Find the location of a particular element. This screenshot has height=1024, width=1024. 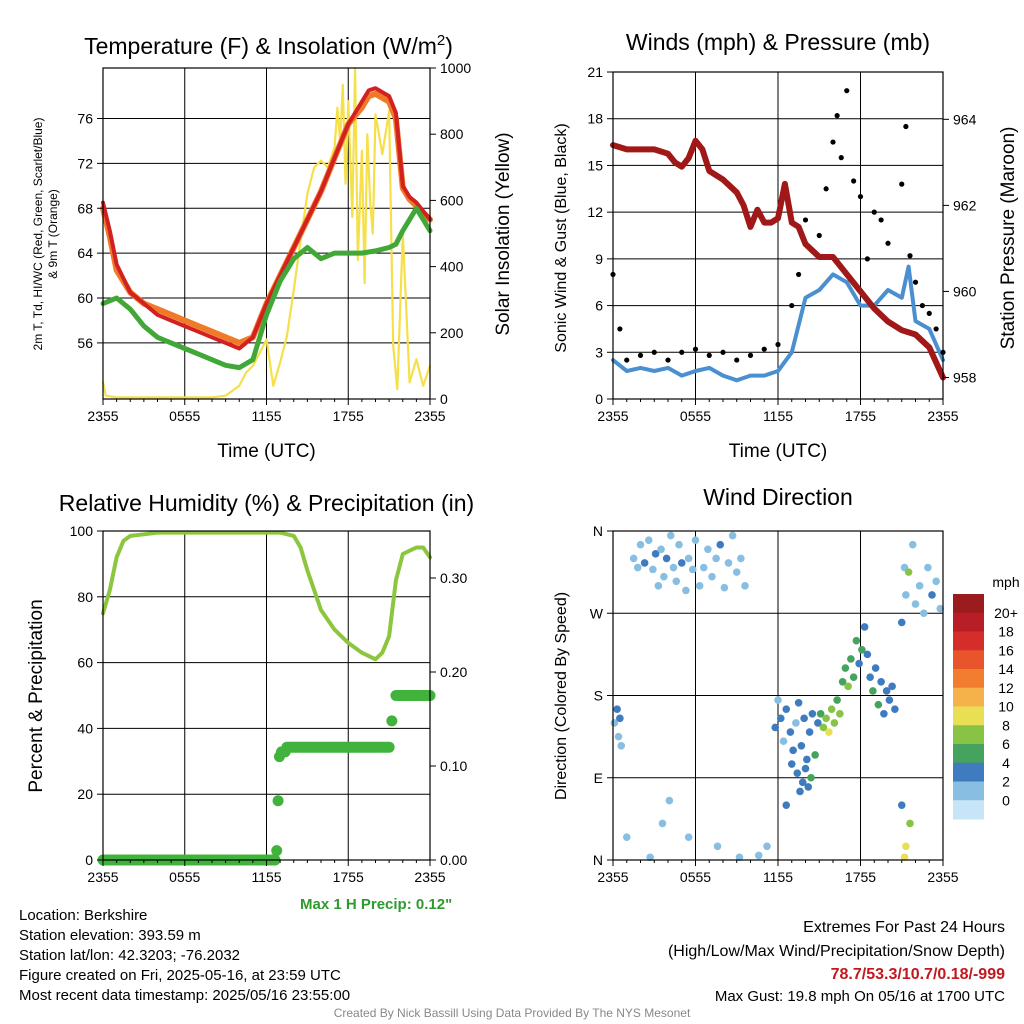

y-axis-label: Direction (Colored By Speed) is located at coordinates (561, 696).